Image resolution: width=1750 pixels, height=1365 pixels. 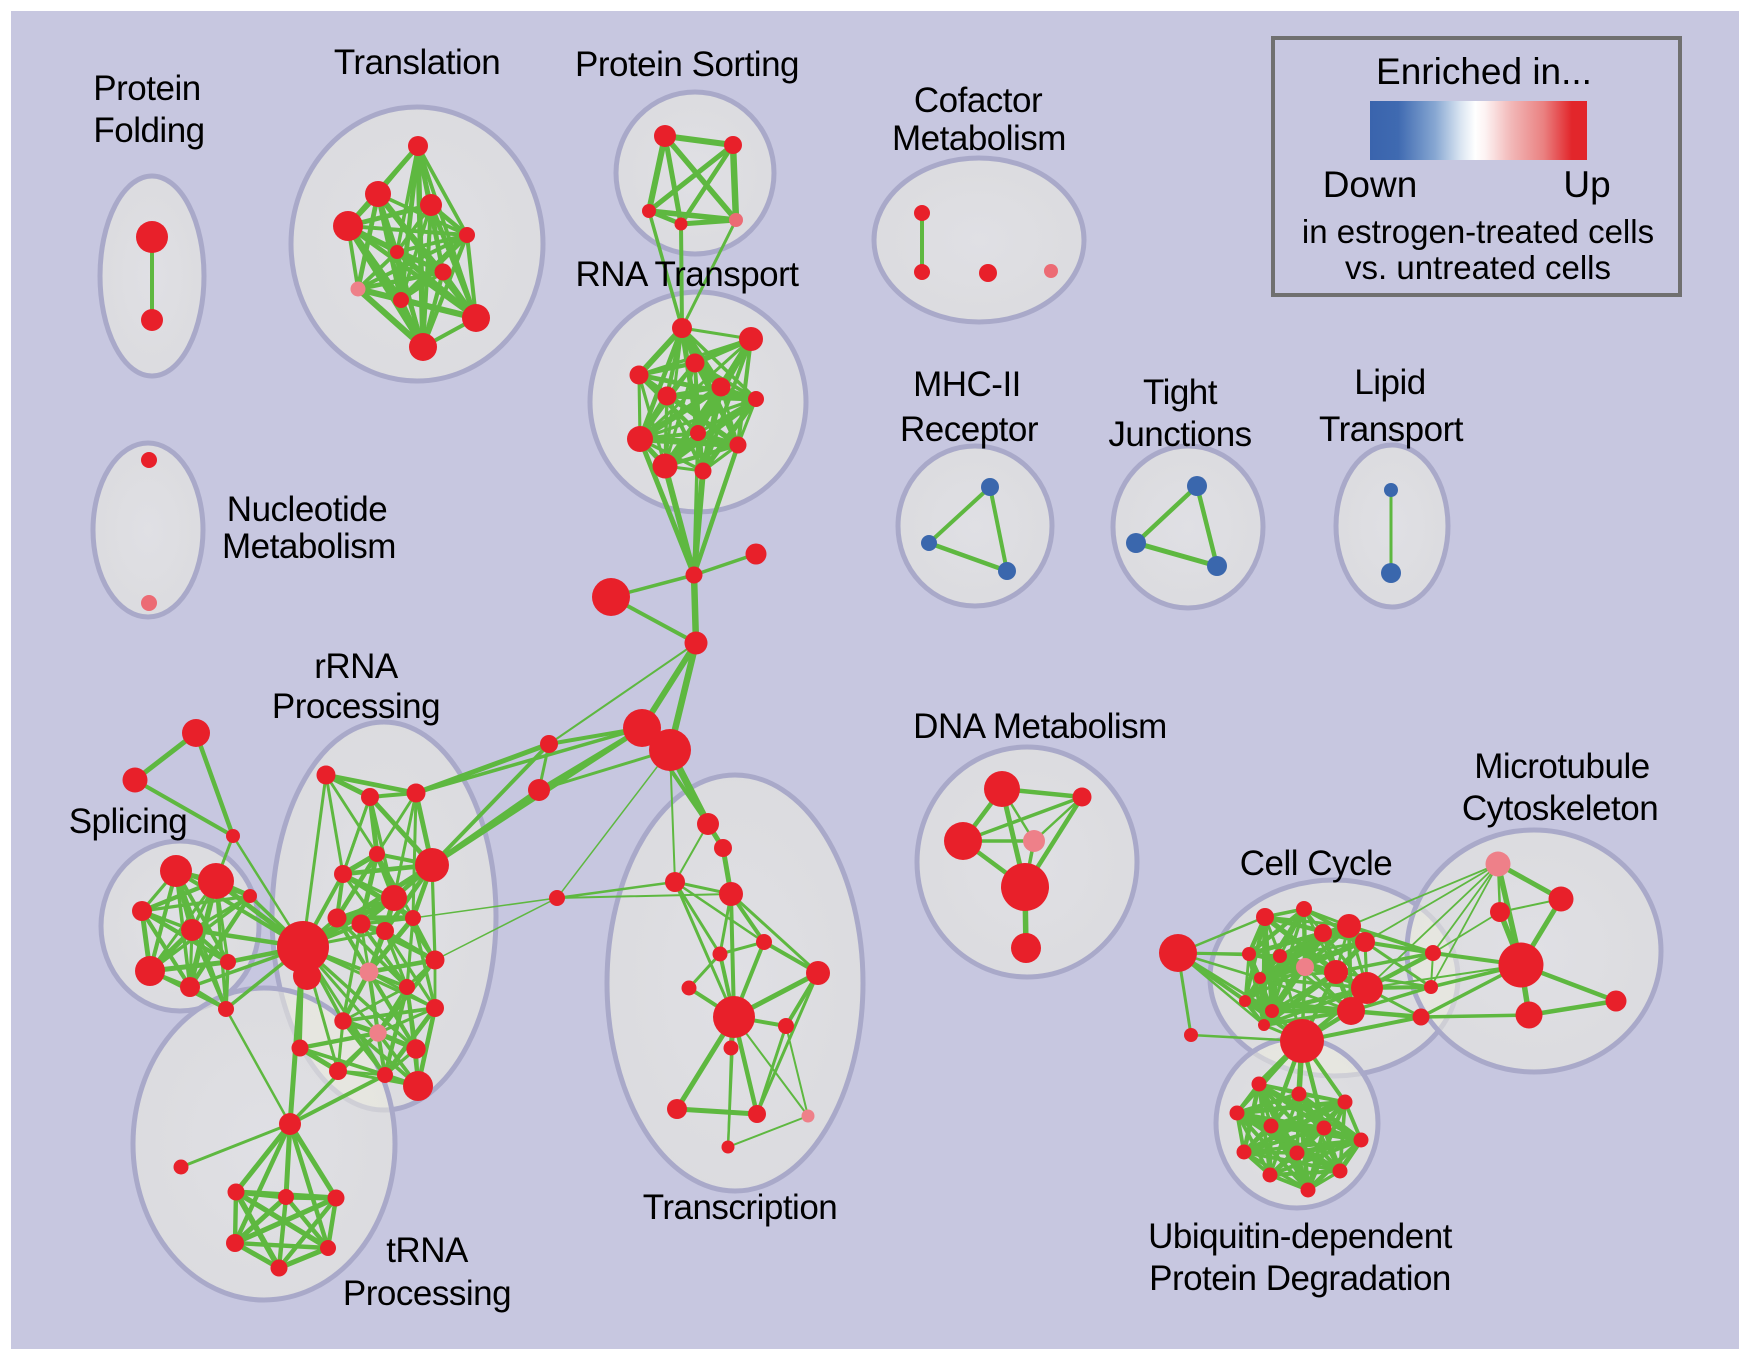 I want to click on svg-text: Junctions, so click(x=1179, y=434).